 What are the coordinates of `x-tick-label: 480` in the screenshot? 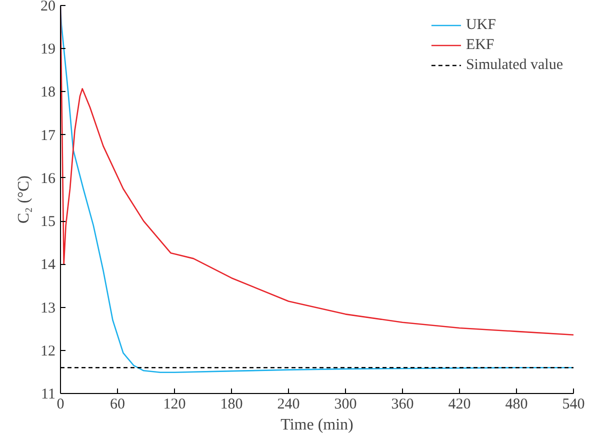 It's located at (516, 404).